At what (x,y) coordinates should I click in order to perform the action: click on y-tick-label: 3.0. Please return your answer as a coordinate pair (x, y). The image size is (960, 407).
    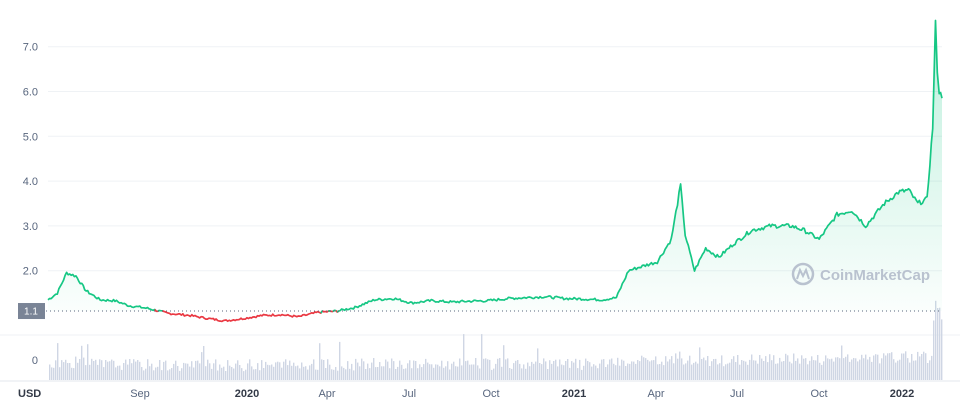
    Looking at the image, I should click on (30, 227).